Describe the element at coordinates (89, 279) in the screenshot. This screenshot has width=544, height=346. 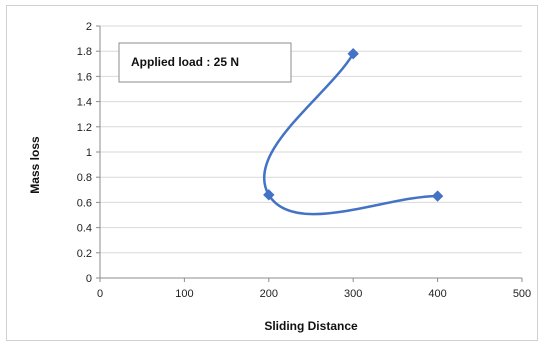
I see `y-tick-label: 0` at that location.